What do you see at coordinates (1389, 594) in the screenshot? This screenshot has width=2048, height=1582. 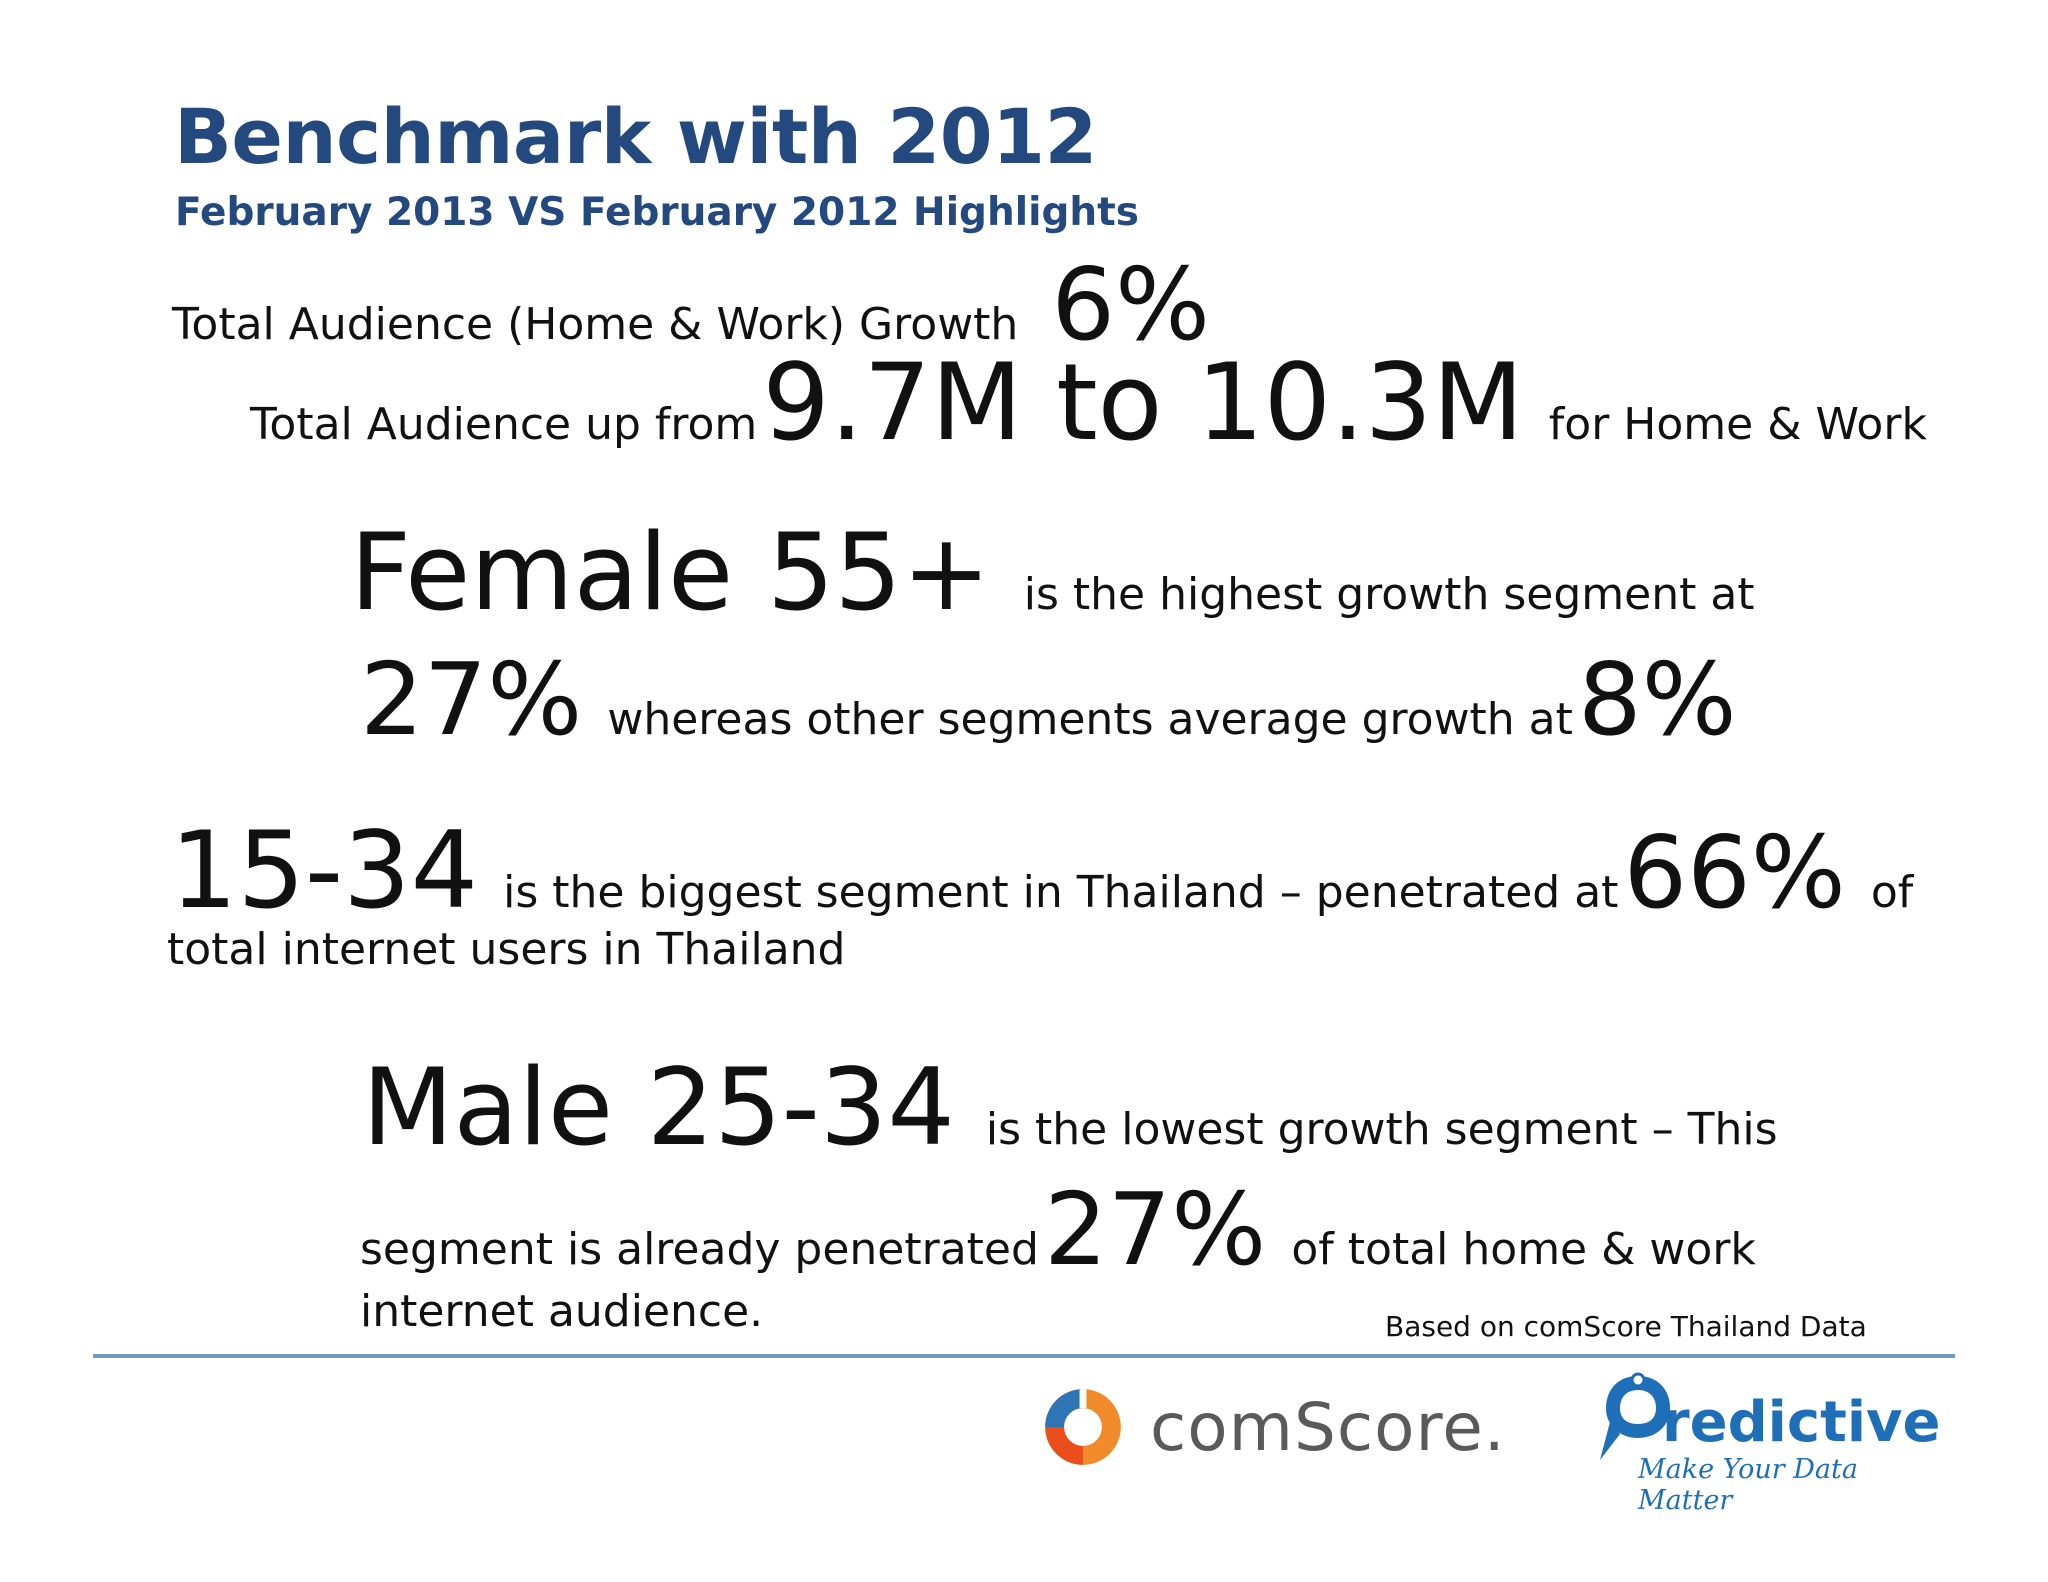 I see `female-text: is the highest growth segment at` at bounding box center [1389, 594].